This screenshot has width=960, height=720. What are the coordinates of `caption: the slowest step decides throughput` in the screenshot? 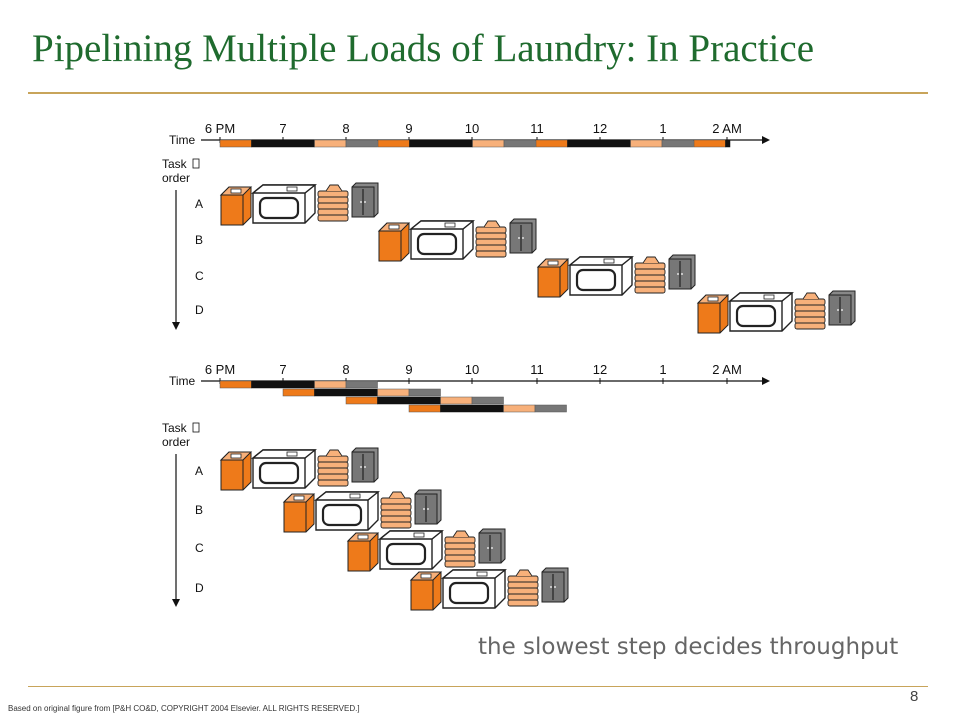 It's located at (688, 647).